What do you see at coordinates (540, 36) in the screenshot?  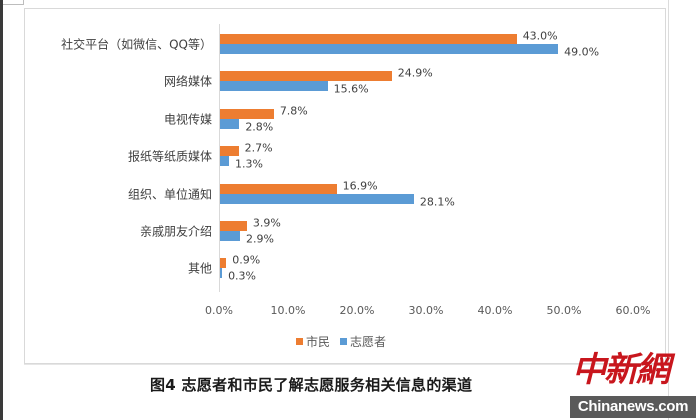 I see `data-label: 43.0%` at bounding box center [540, 36].